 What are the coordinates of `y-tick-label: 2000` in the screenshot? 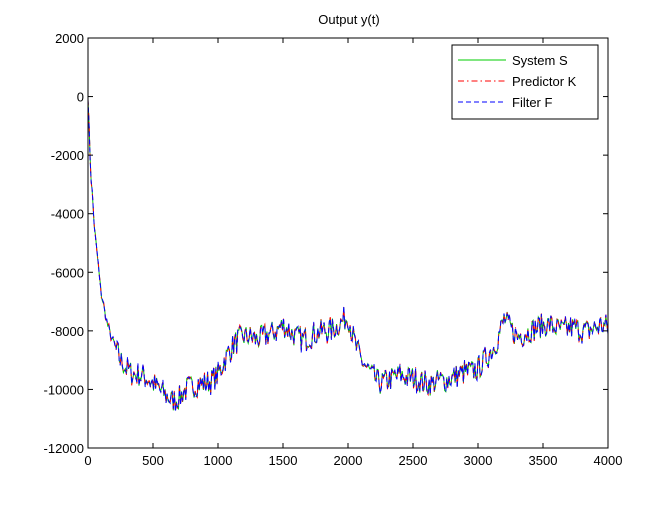 It's located at (69, 38).